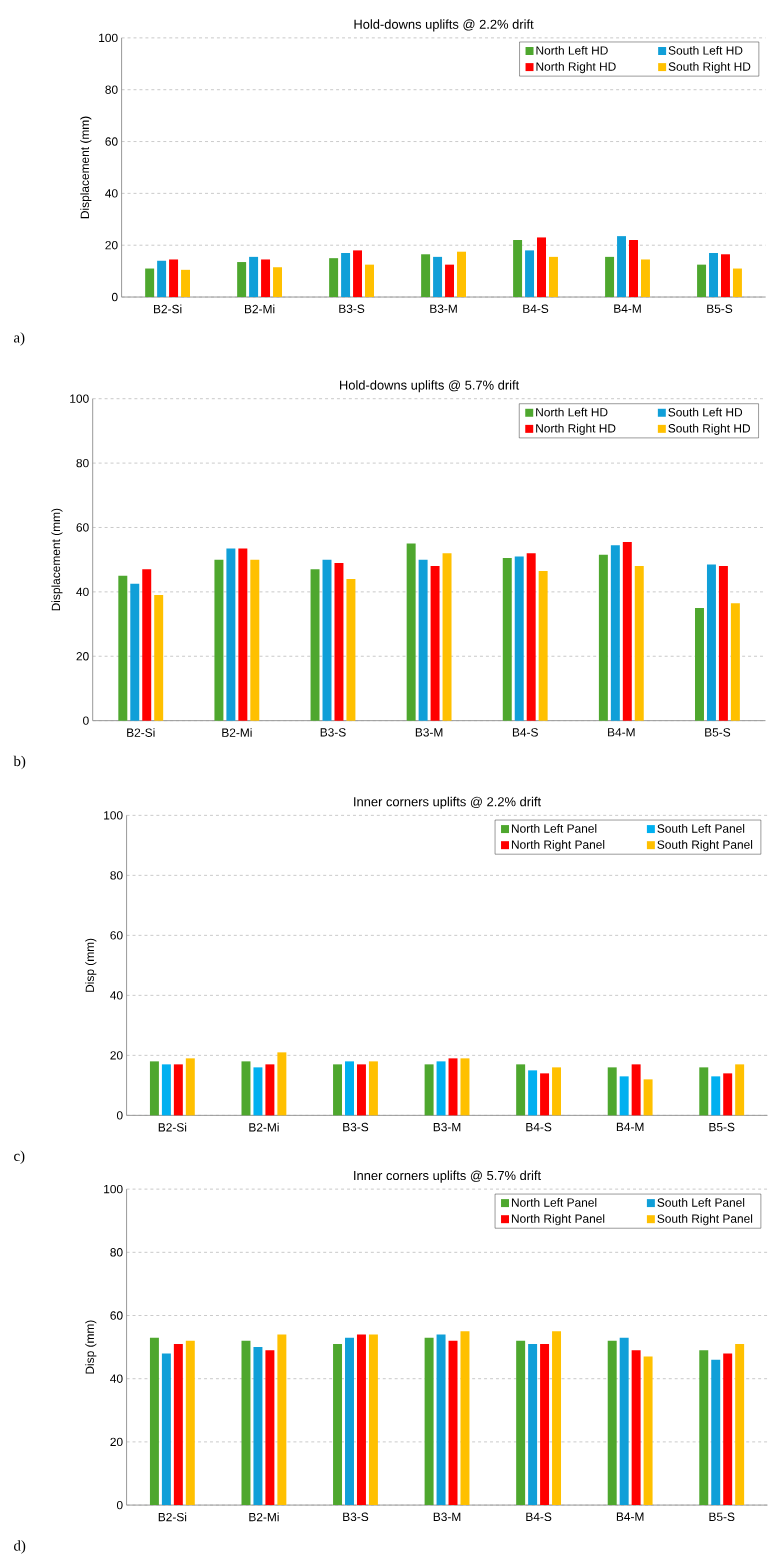 This screenshot has width=771, height=1557. I want to click on text: c), so click(19, 1157).